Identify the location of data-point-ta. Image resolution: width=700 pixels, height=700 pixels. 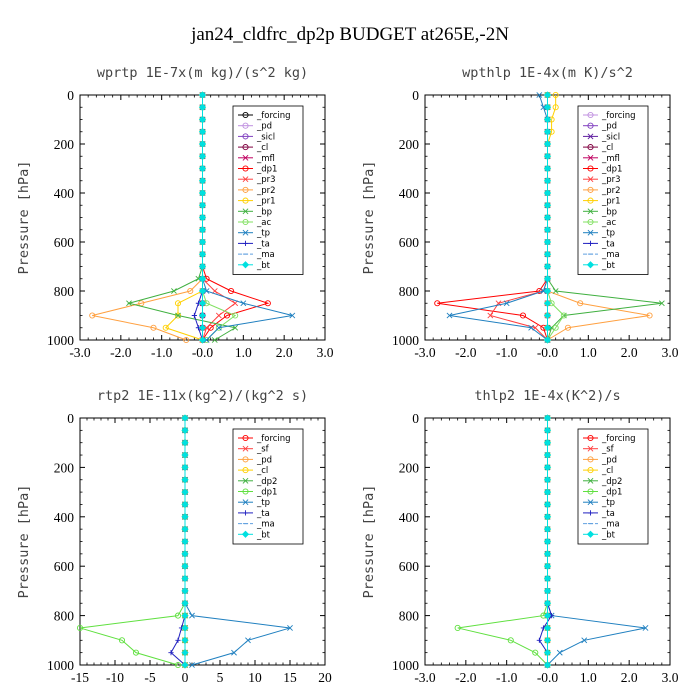
(171, 653).